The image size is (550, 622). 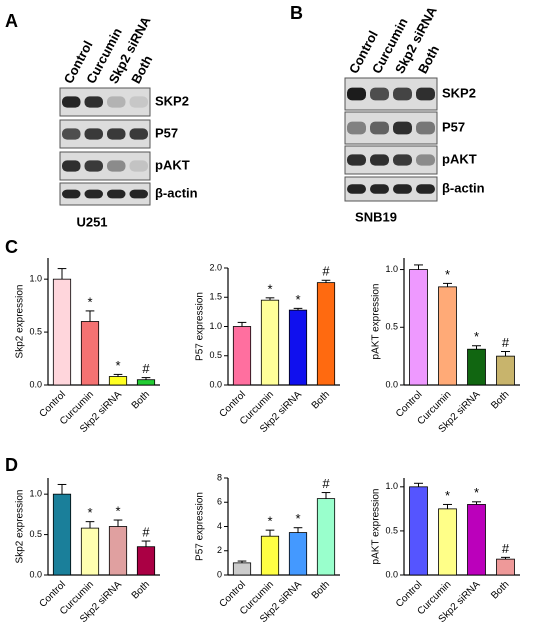 What do you see at coordinates (172, 100) in the screenshot?
I see `protein-label: SKP2` at bounding box center [172, 100].